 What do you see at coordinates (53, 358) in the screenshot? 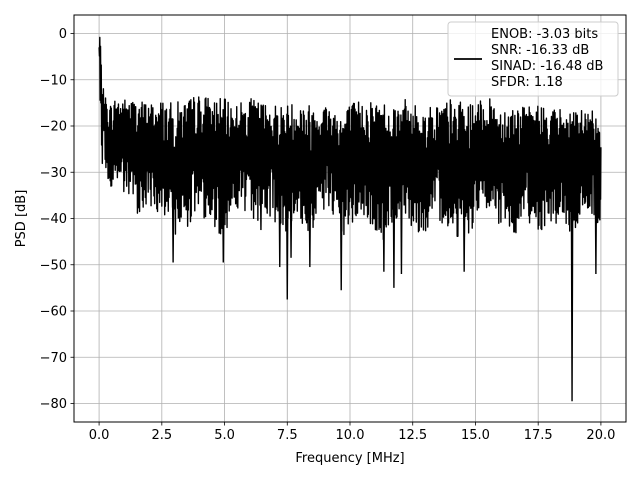
I see `y-tick-label: −70` at bounding box center [53, 358].